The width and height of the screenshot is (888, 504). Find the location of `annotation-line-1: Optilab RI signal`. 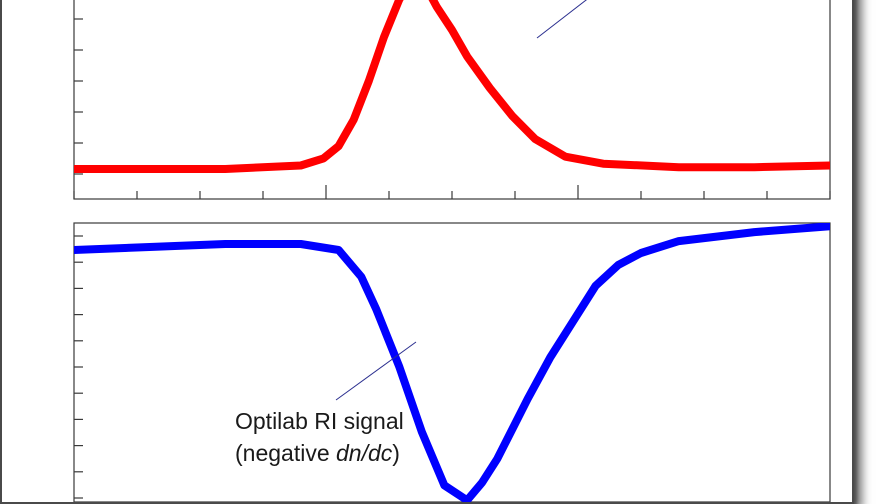

annotation-line-1: Optilab RI signal is located at coordinates (319, 421).